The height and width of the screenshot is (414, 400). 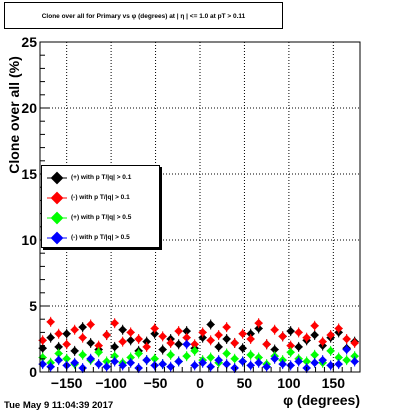 I want to click on legend-entry: (+) with p T/|q| > 0.1, so click(x=100, y=178).